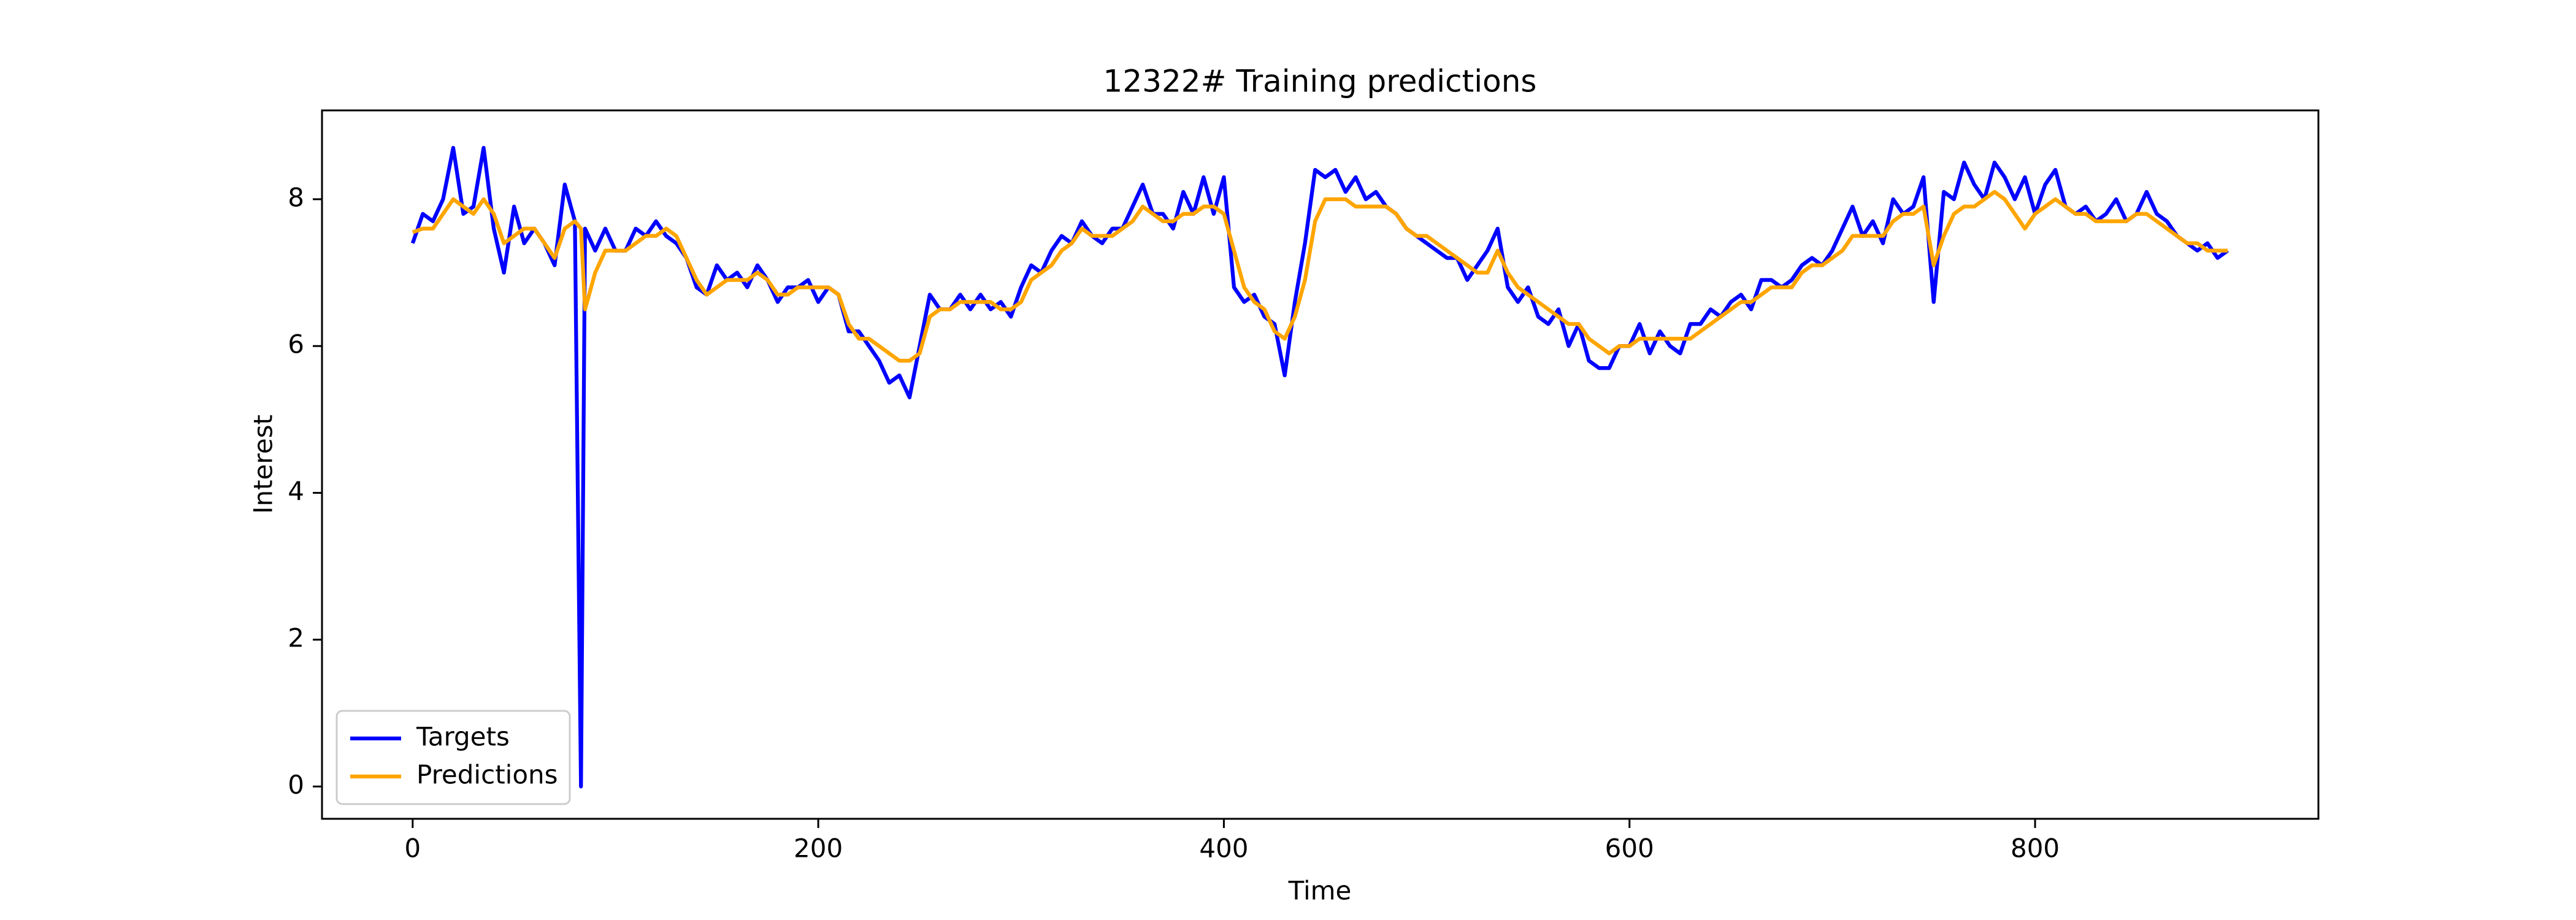 This screenshot has width=2576, height=920. Describe the element at coordinates (463, 737) in the screenshot. I see `legend-label: Targets` at that location.